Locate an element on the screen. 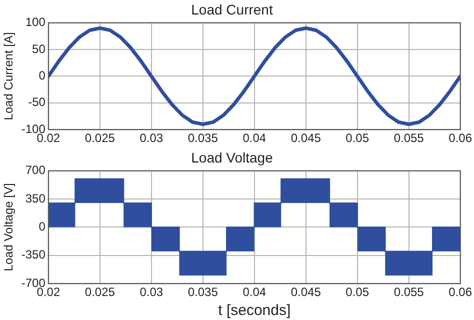 The width and height of the screenshot is (474, 320). y-tick-label: 700 is located at coordinates (35, 170).